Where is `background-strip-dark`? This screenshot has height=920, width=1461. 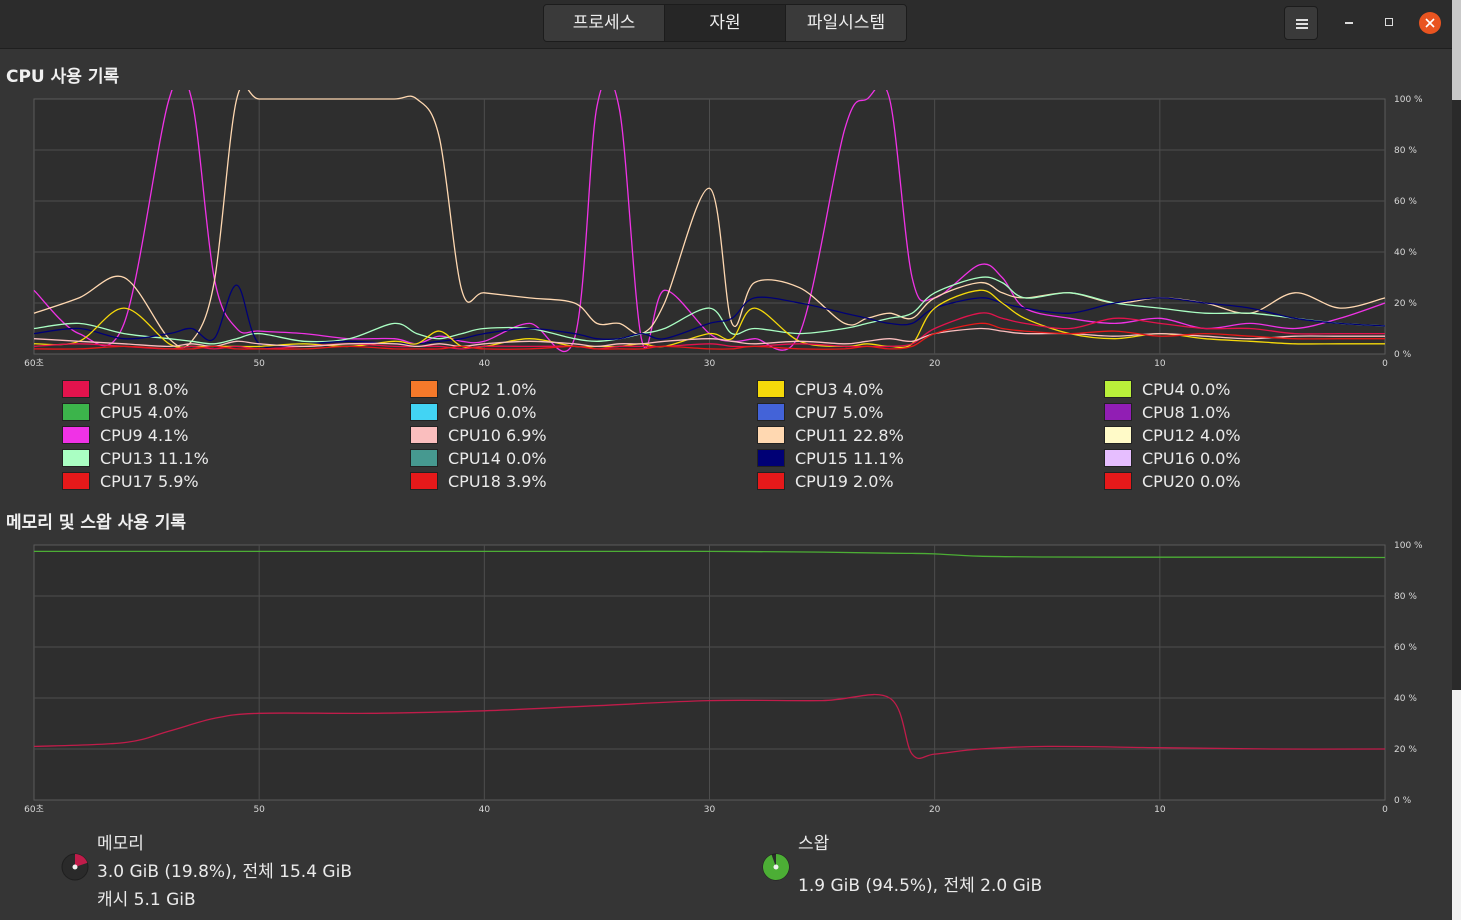 background-strip-dark is located at coordinates (1456, 400).